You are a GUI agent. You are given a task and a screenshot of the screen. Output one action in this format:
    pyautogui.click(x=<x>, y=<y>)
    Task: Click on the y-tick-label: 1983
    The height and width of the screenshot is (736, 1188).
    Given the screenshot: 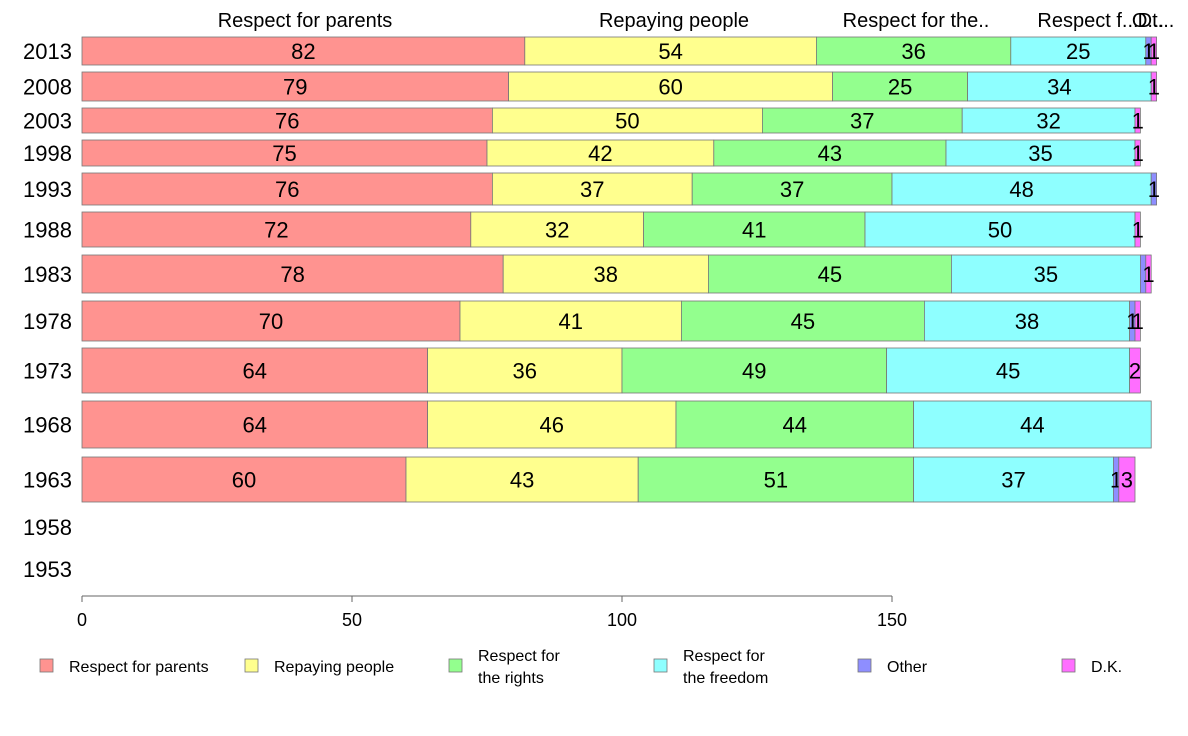 What is the action you would take?
    pyautogui.click(x=47, y=274)
    